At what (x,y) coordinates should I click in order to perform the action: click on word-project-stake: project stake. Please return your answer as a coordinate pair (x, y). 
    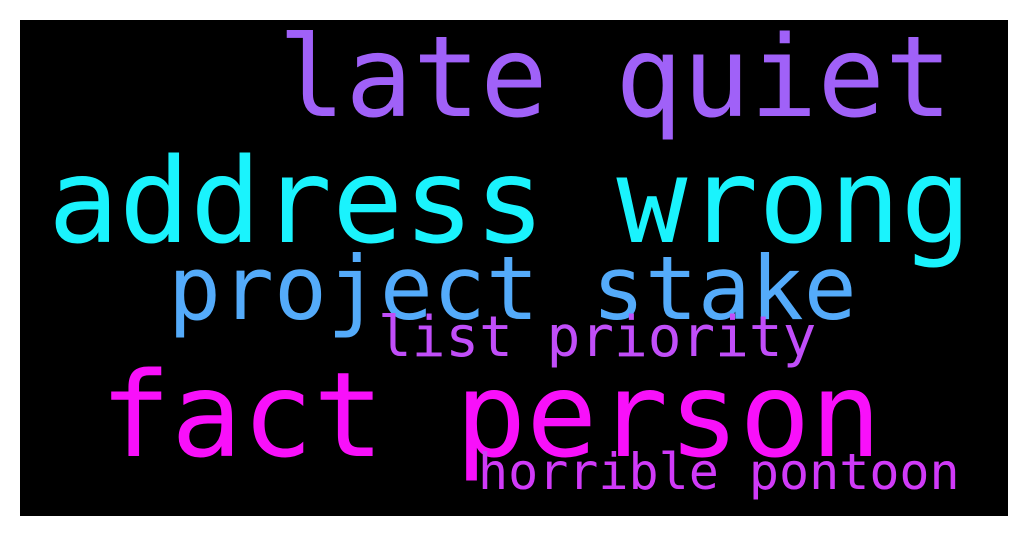
    Looking at the image, I should click on (512, 288).